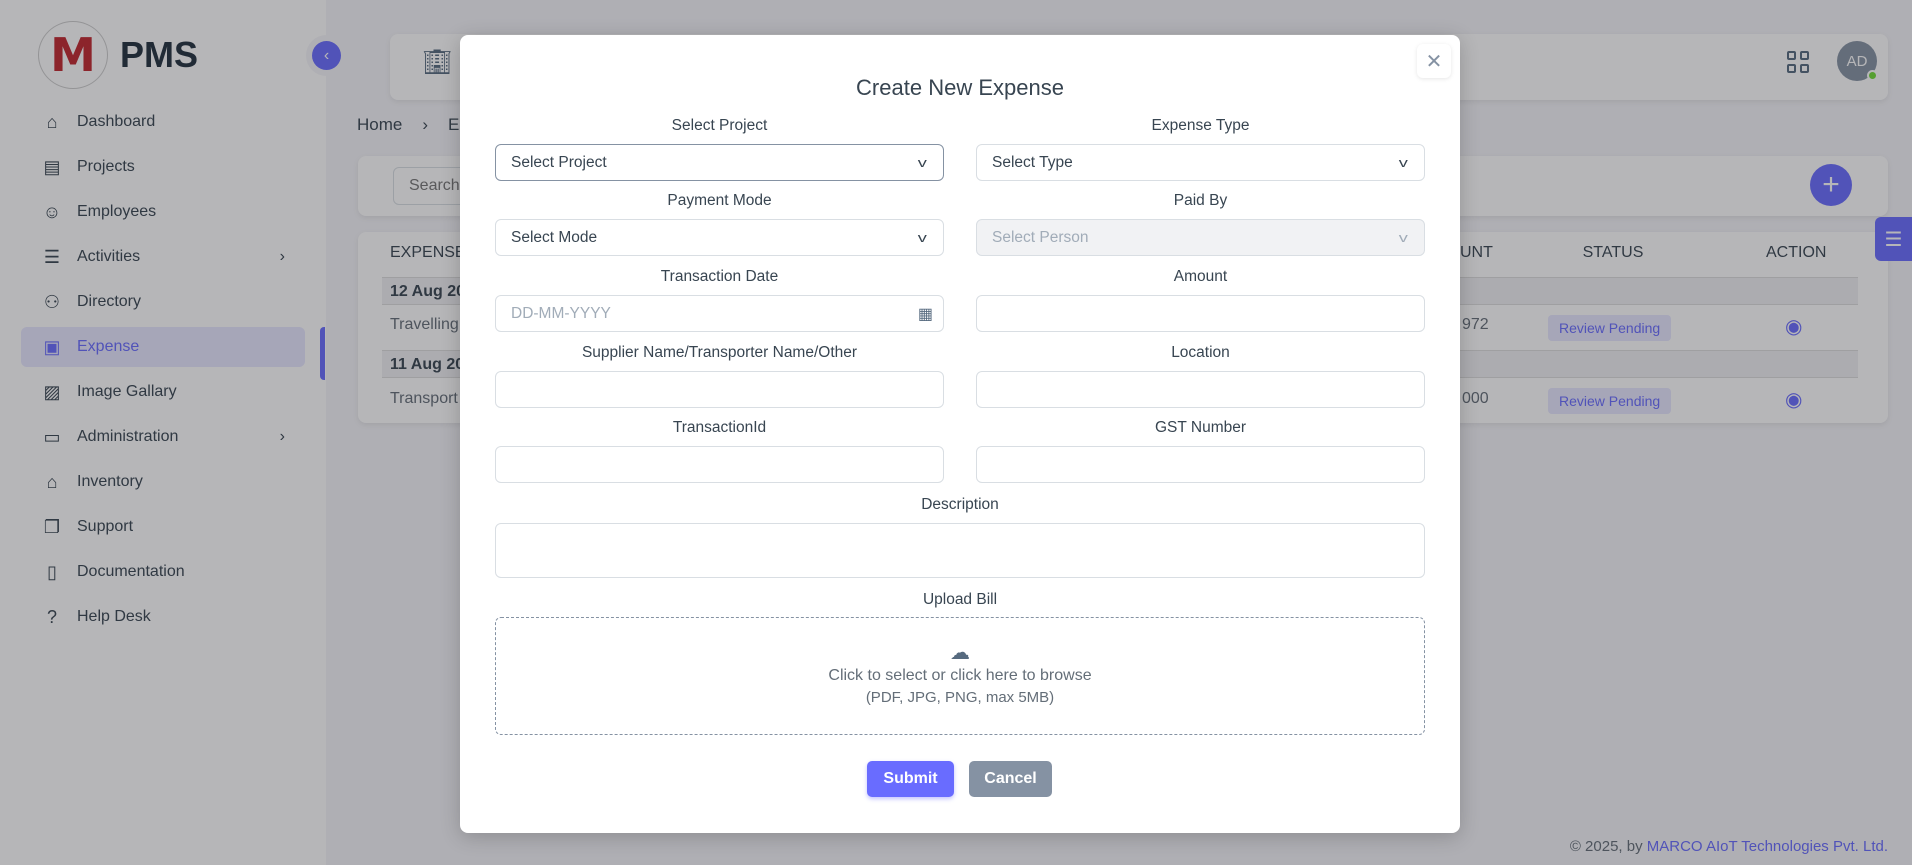 The image size is (1912, 865). What do you see at coordinates (1200, 352) in the screenshot?
I see `label-location: Location` at bounding box center [1200, 352].